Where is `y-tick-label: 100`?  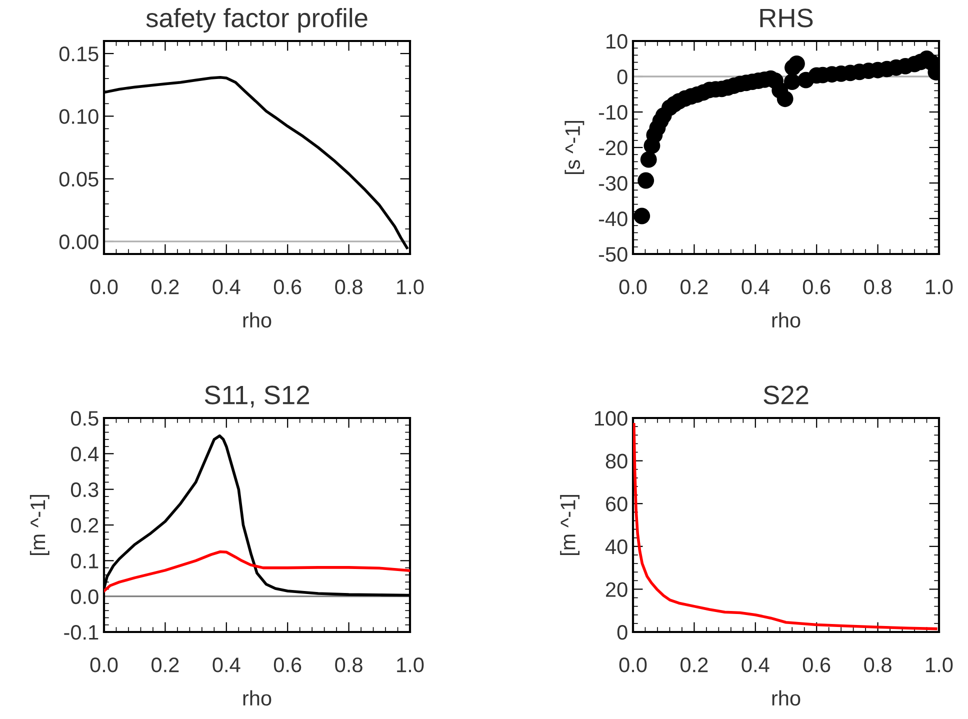 y-tick-label: 100 is located at coordinates (611, 418).